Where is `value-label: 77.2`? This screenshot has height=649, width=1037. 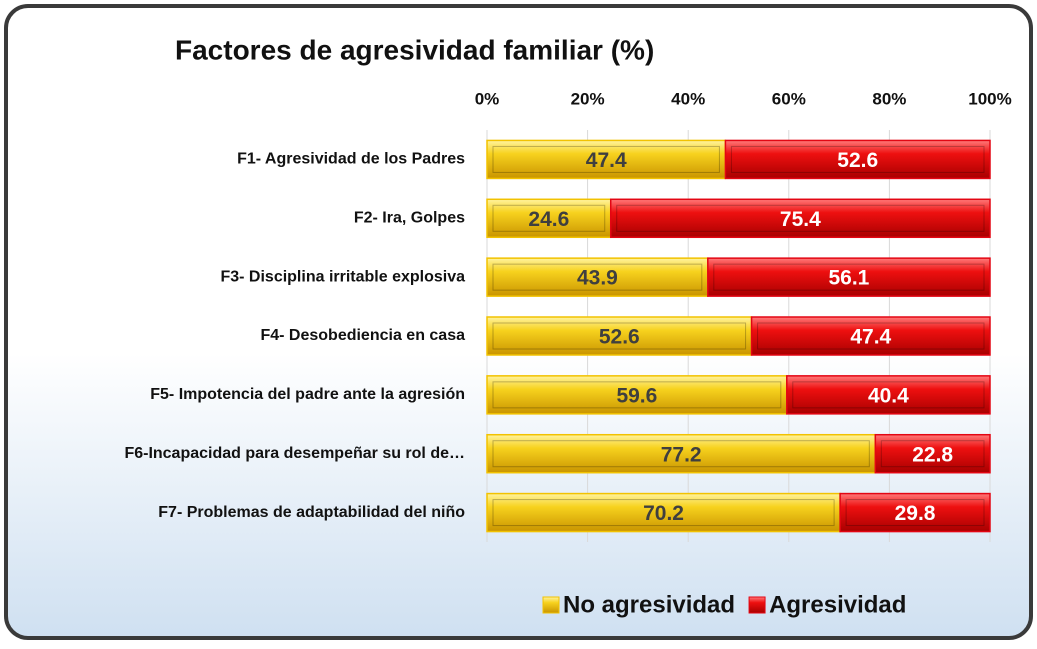
value-label: 77.2 is located at coordinates (681, 454).